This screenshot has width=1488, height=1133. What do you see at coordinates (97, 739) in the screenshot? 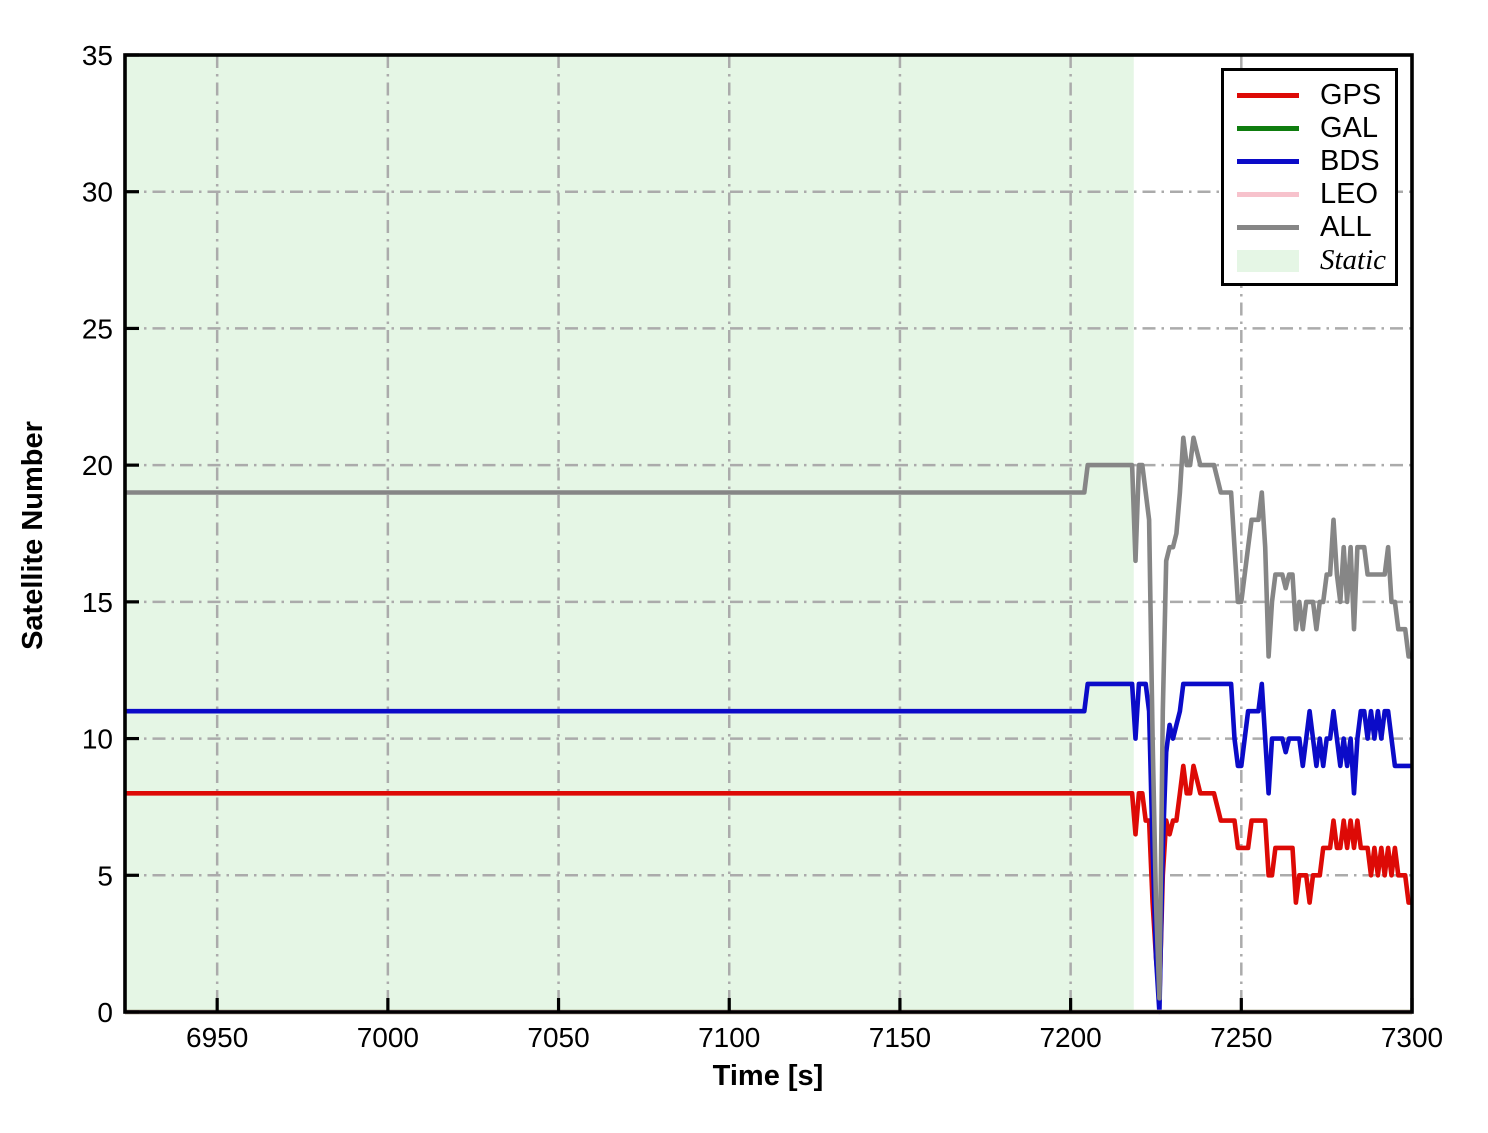
I see `y-tick-label-10: 10` at bounding box center [97, 739].